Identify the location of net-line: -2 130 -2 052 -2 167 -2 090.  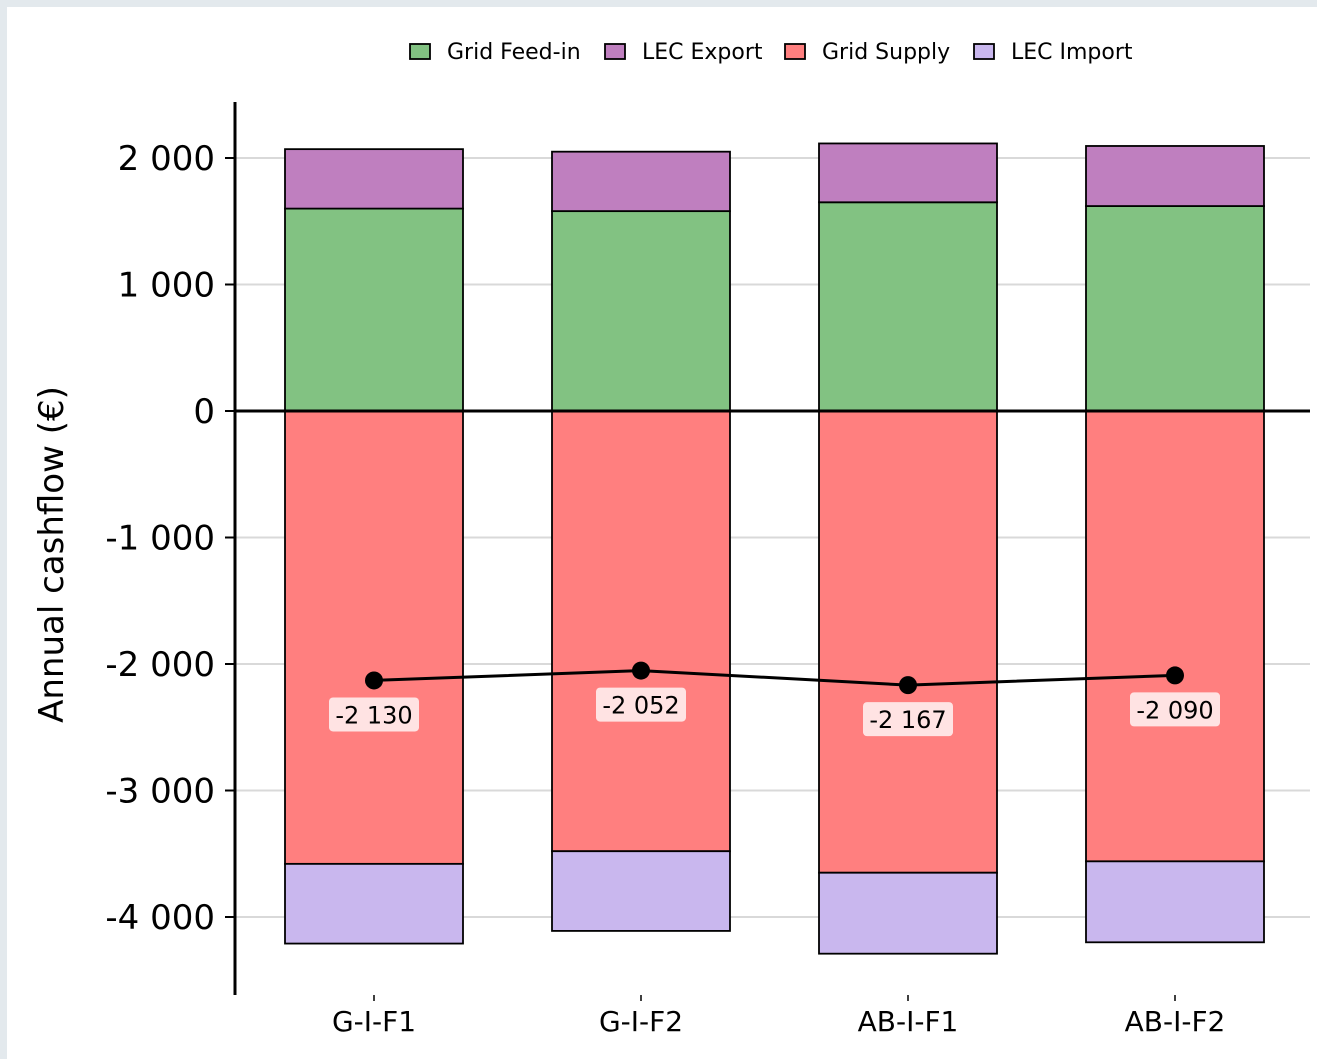
(774, 699).